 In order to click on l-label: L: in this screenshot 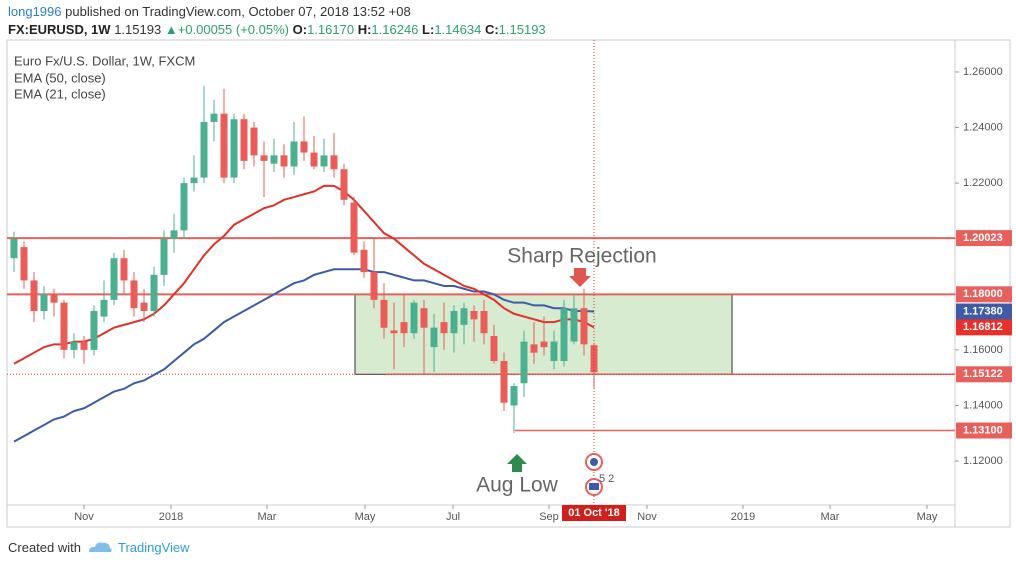, I will do `click(428, 29)`.